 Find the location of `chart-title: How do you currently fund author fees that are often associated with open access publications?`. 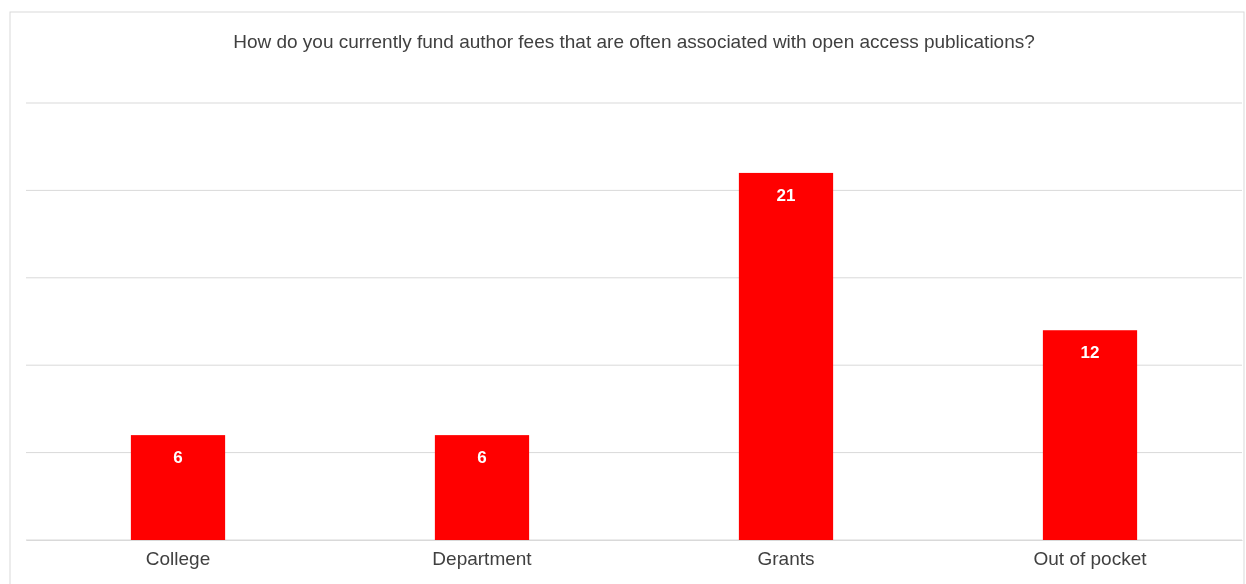

chart-title: How do you currently fund author fees that are often associated with open access publications? is located at coordinates (634, 41).